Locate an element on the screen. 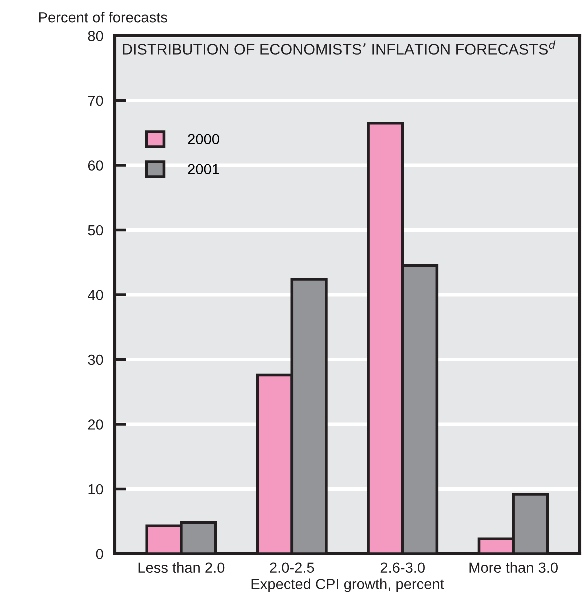  x-axis-title: Expected CPI growth, percent is located at coordinates (348, 585).